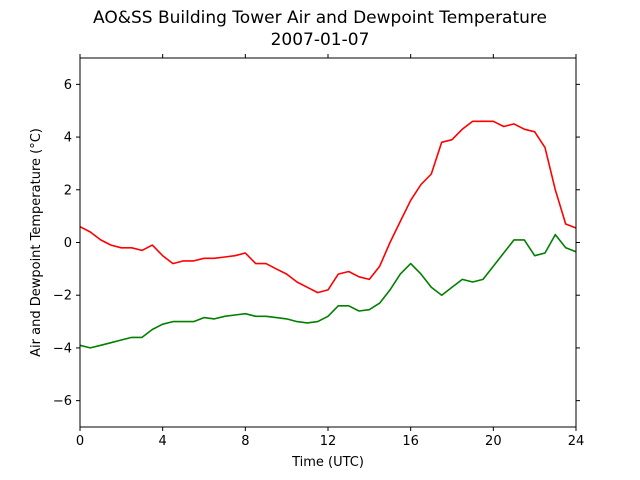 The image size is (640, 480). Describe the element at coordinates (68, 190) in the screenshot. I see `y-tick-label: 2` at that location.